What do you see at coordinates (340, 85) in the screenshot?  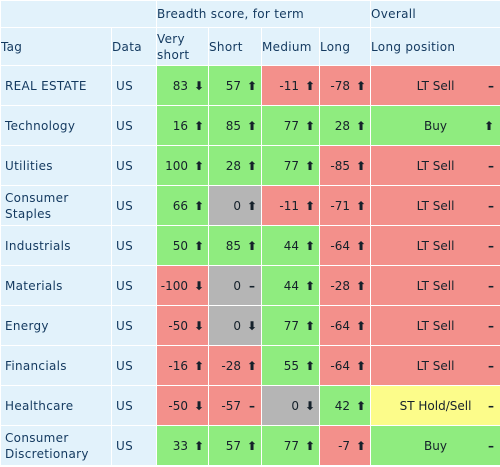 I see `score-value: -78` at bounding box center [340, 85].